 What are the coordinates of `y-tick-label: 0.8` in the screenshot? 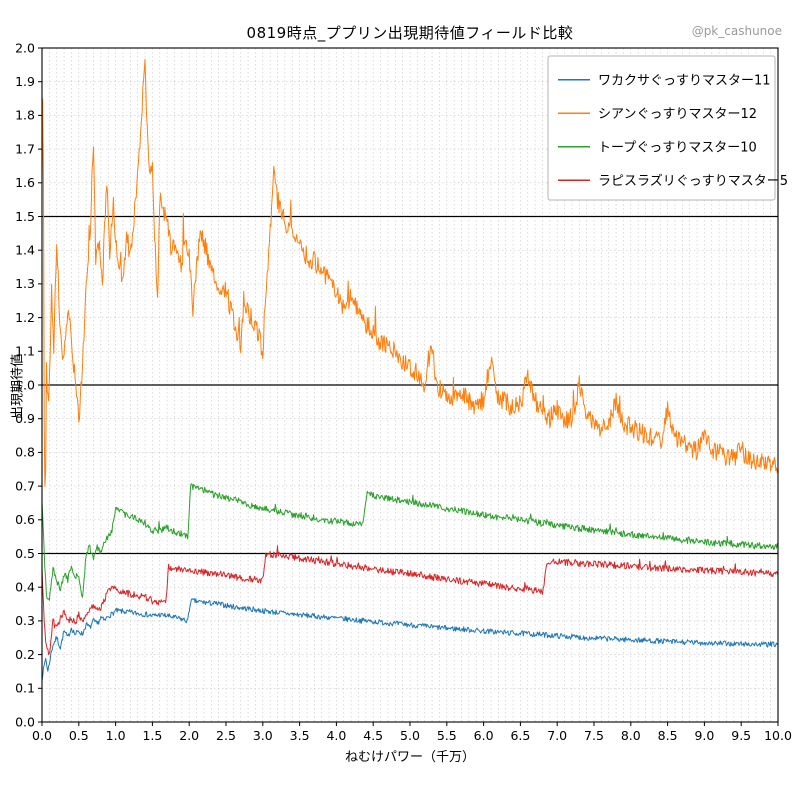 It's located at (25, 452).